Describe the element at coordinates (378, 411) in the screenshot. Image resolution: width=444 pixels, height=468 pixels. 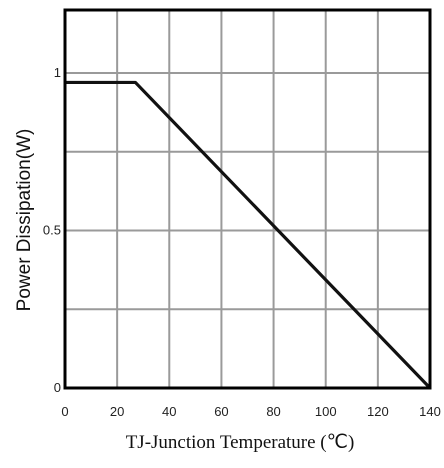
I see `x-tick-label: 120` at that location.